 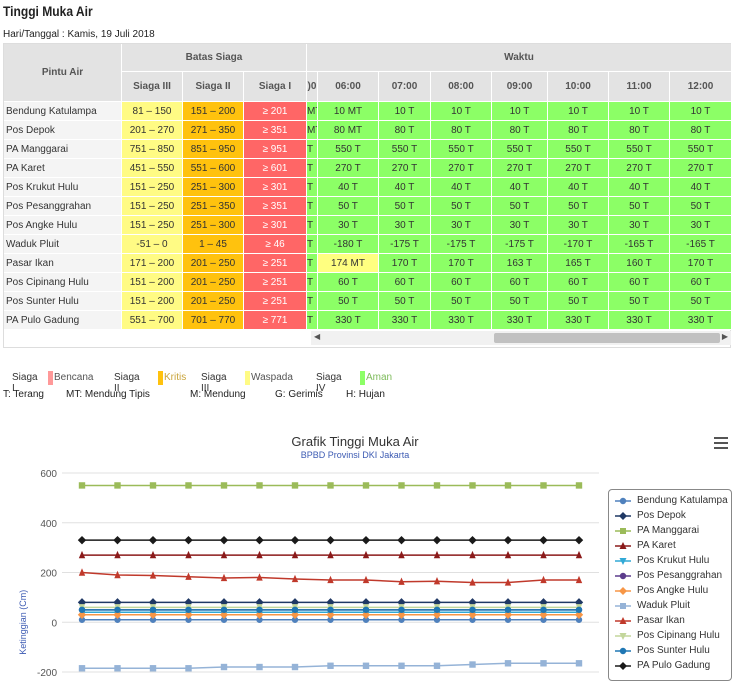 I want to click on siaga-2-range: 201 – 250, so click(x=213, y=301).